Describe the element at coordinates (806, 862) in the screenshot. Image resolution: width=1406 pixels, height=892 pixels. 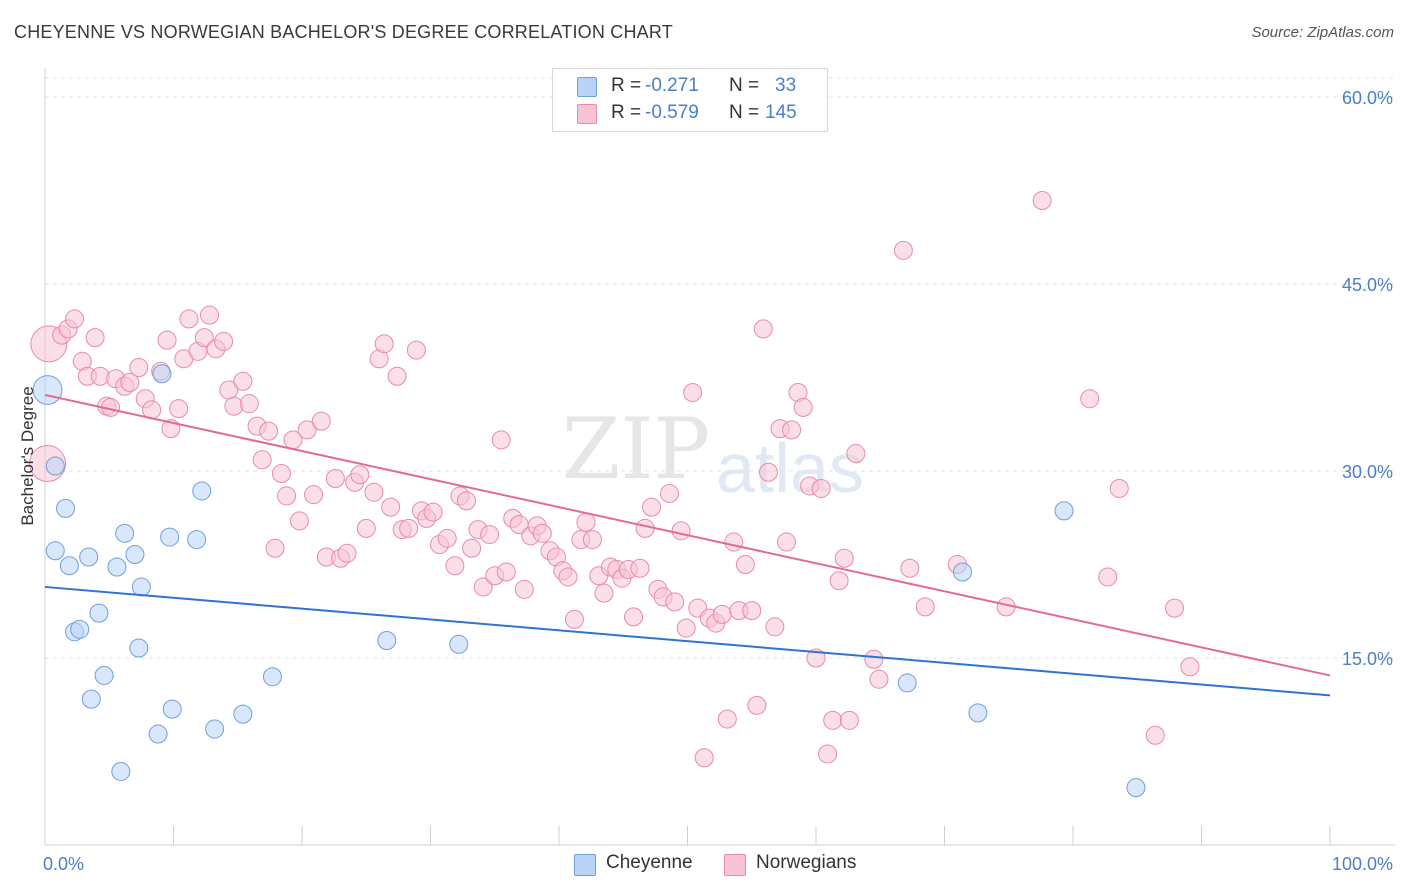
I see `norwegians-legend-label: Norwegians` at that location.